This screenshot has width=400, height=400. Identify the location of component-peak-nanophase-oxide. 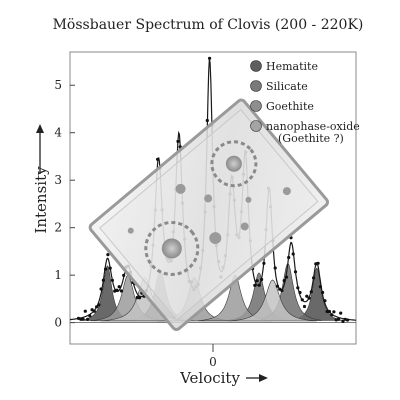
(272, 300).